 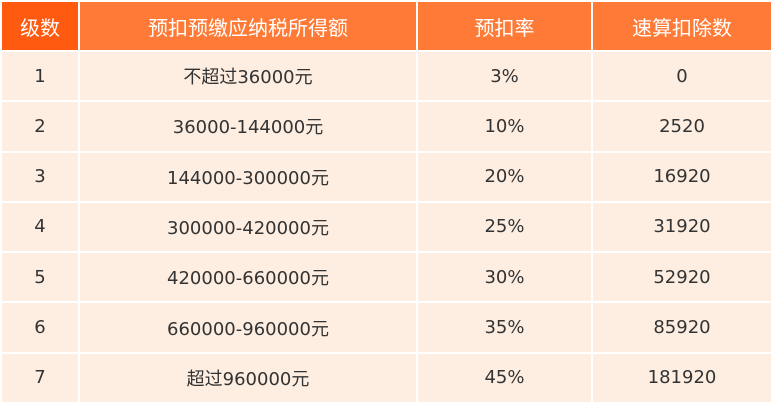 I want to click on cell-taxable-income: 144000-300000元, so click(x=248, y=176).